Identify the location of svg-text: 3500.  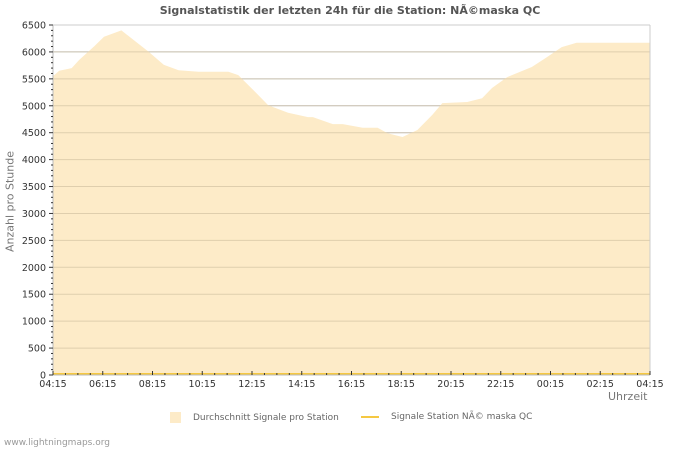
(34, 187).